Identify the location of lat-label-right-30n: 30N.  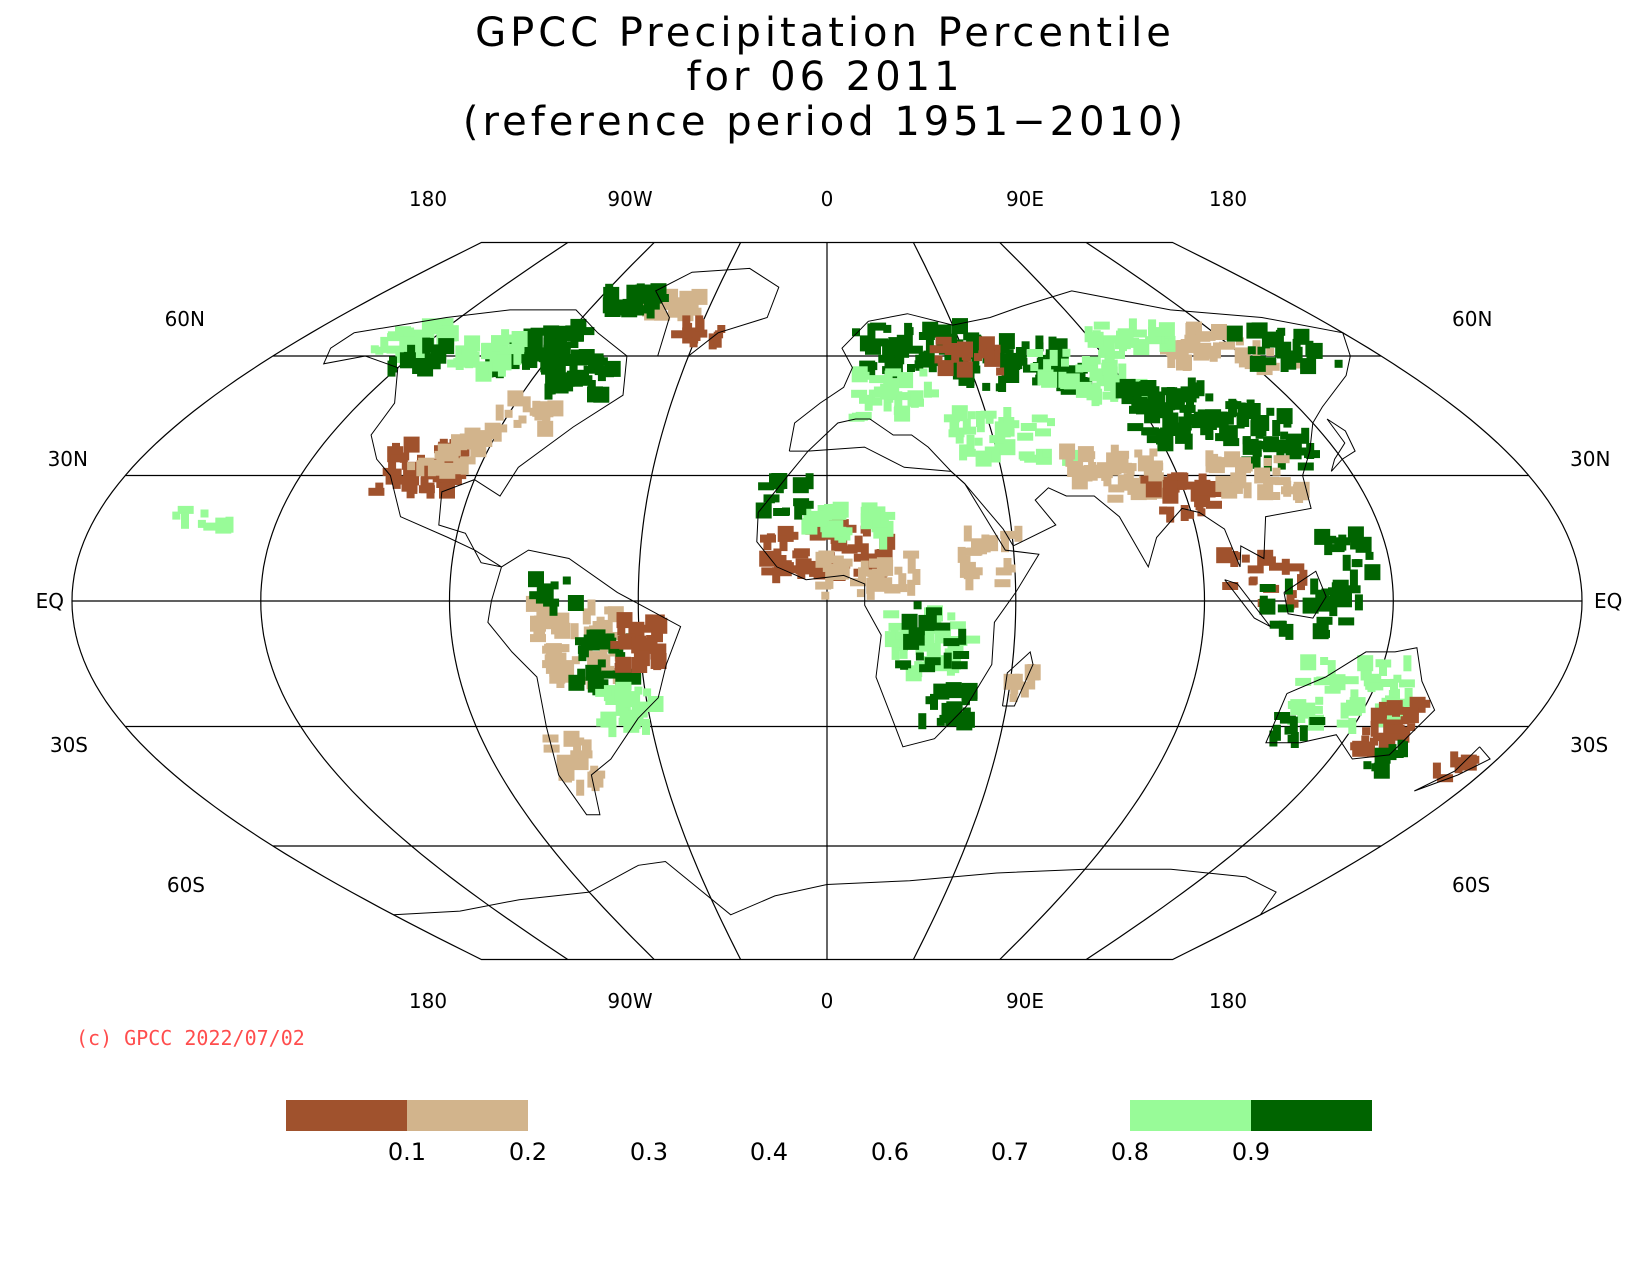
(1590, 459).